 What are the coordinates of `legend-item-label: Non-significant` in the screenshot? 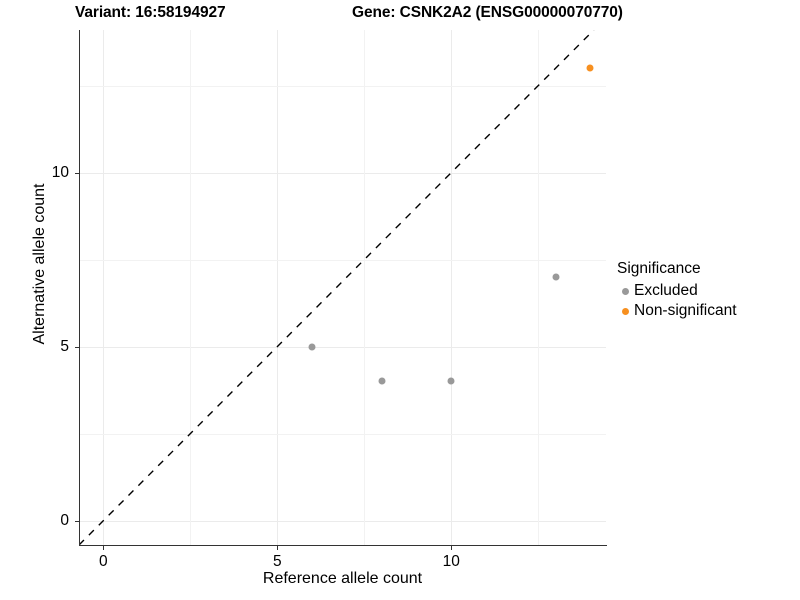 It's located at (685, 310).